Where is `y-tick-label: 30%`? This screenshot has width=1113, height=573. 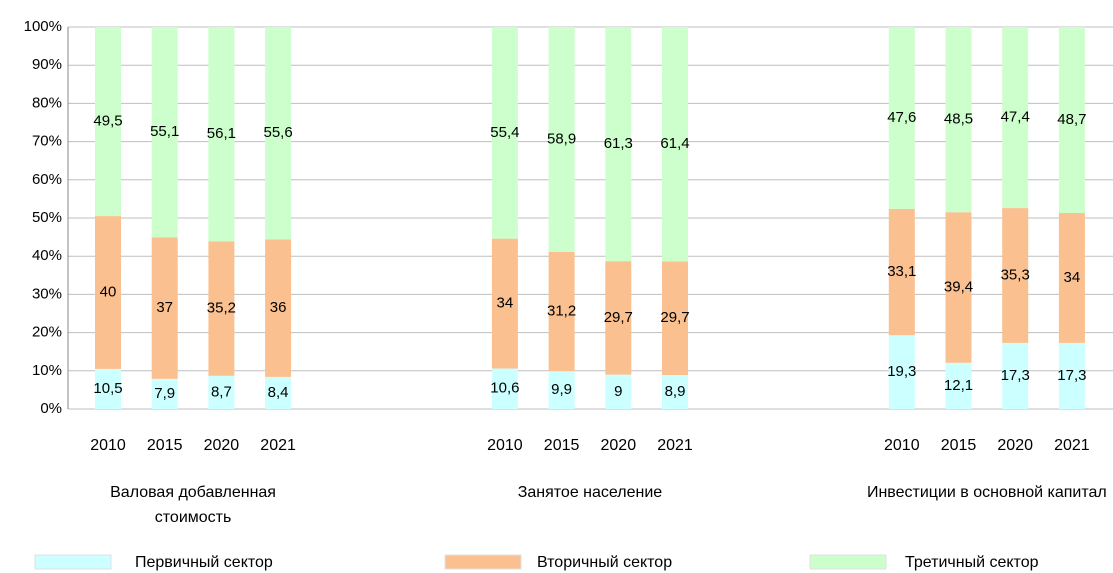
y-tick-label: 30% is located at coordinates (47, 293).